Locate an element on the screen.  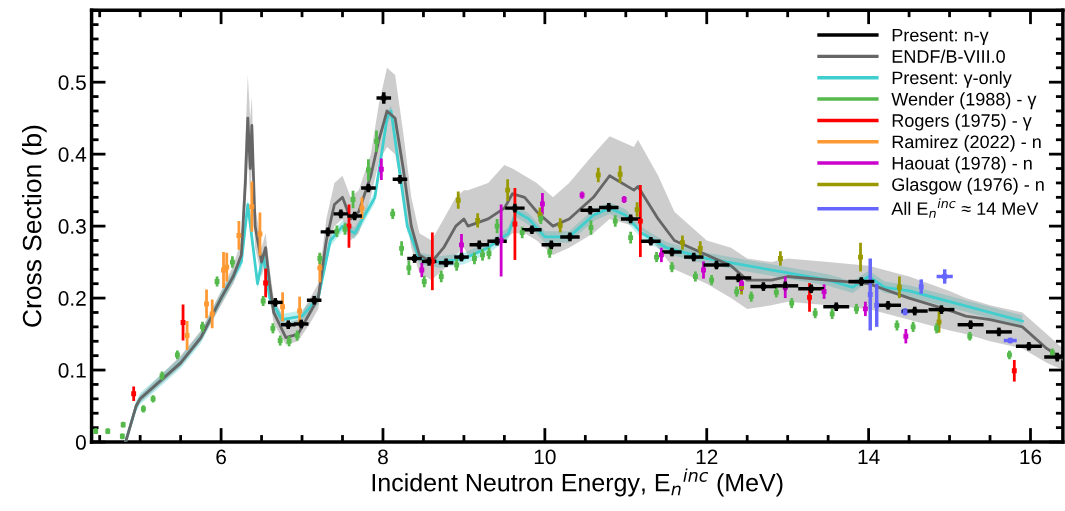
legend-label: All E$_{n}$$^{inc}$ ≈ 14 MeV is located at coordinates (965, 208).